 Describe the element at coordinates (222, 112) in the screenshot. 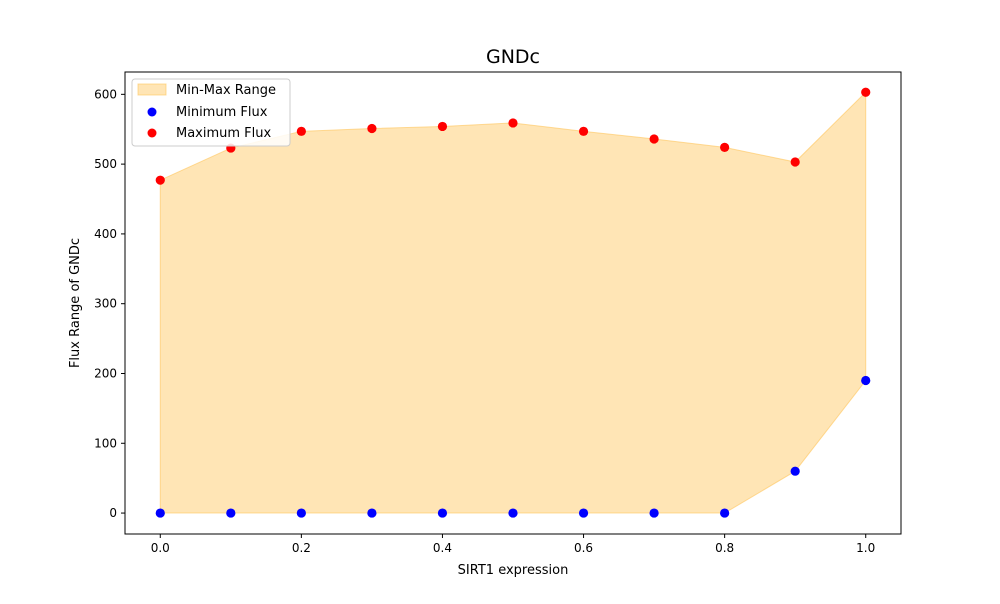

I see `legend-label-minimum: Minimum Flux` at that location.